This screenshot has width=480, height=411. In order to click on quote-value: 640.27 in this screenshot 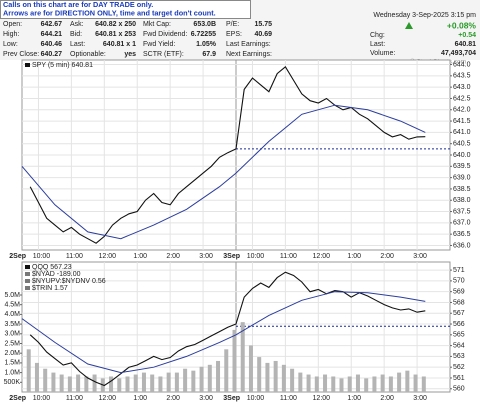, I will do `click(52, 54)`.